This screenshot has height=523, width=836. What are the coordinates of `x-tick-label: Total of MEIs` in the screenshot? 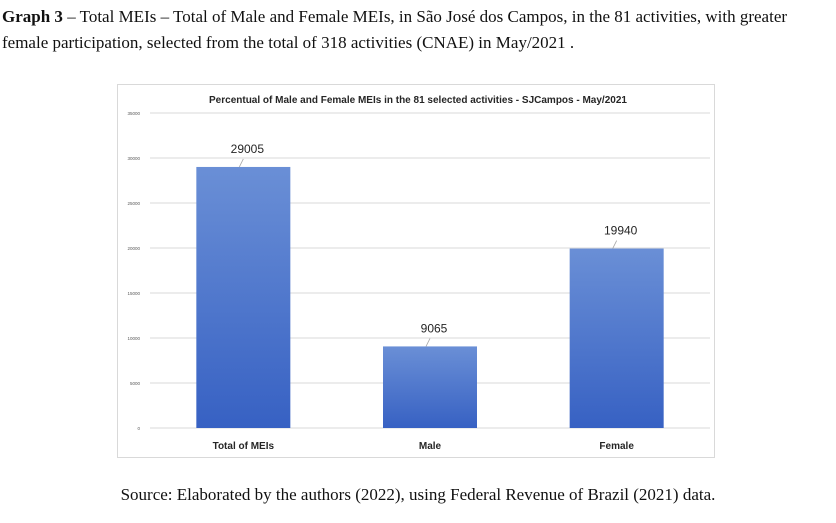 It's located at (244, 446).